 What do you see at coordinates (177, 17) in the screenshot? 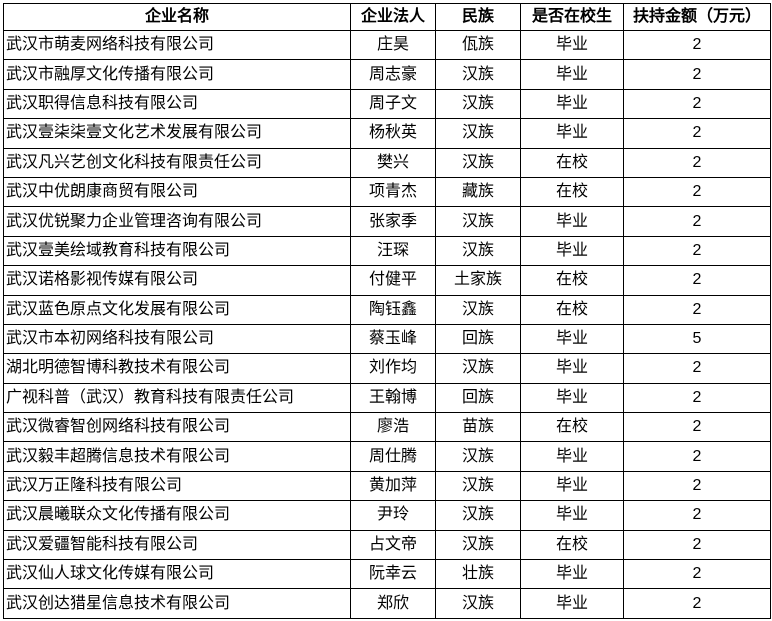
I see `header-company-name: 企业名称` at bounding box center [177, 17].